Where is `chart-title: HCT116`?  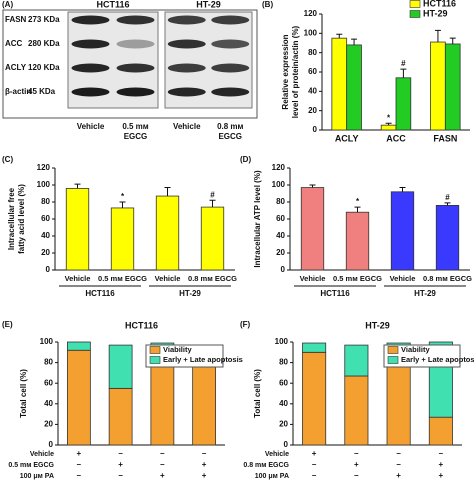
chart-title: HCT116 is located at coordinates (141, 325).